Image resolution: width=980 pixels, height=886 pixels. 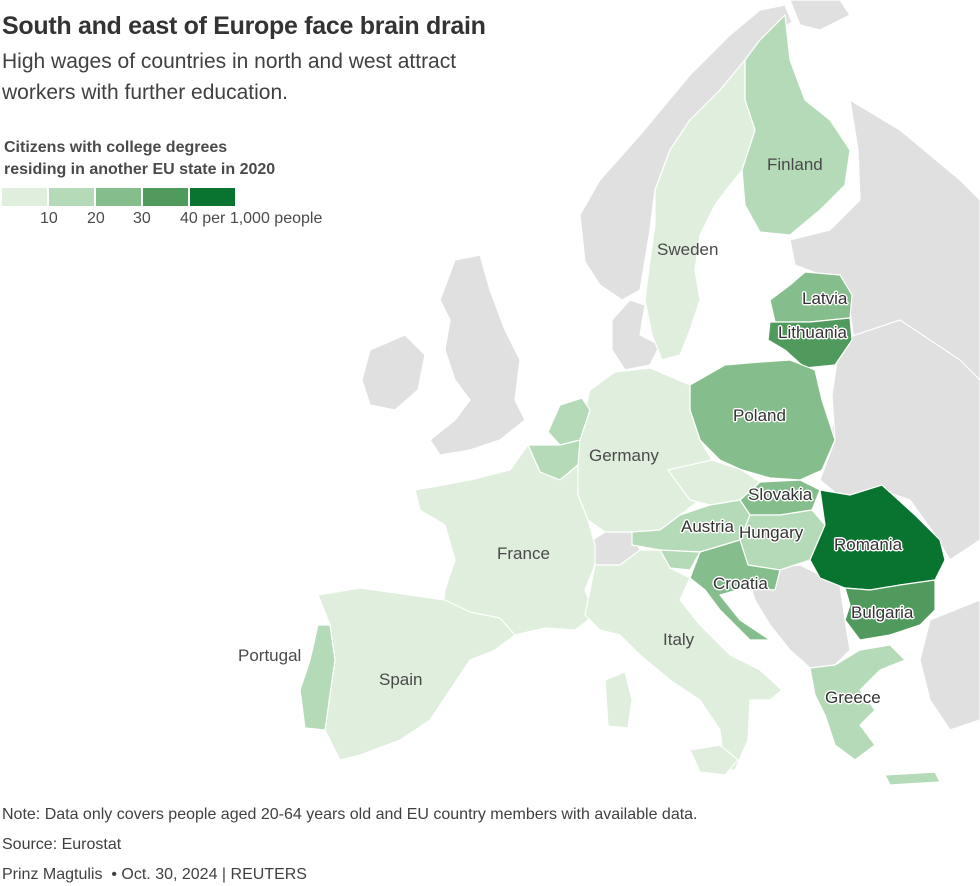 What do you see at coordinates (270, 655) in the screenshot?
I see `map-label-portugal: Portugal` at bounding box center [270, 655].